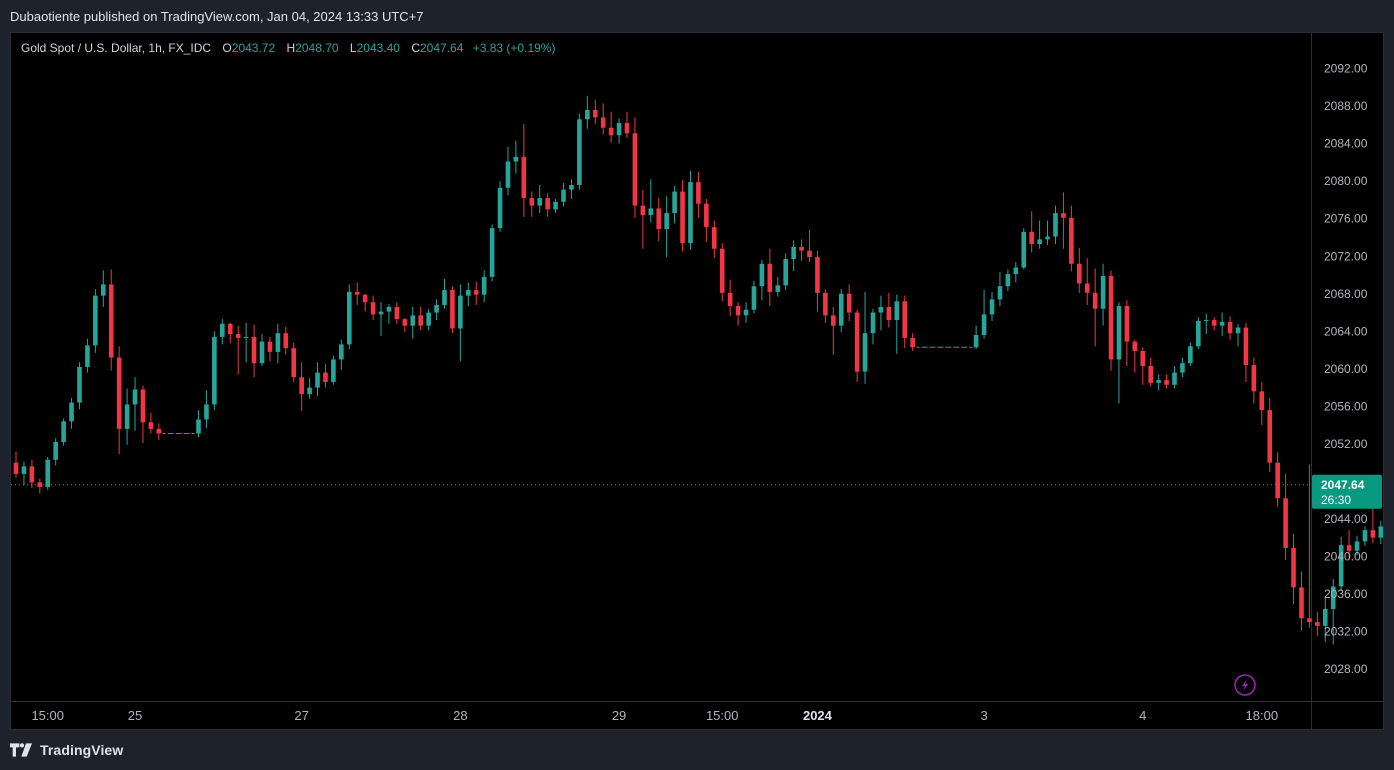 Image resolution: width=1394 pixels, height=770 pixels. I want to click on y-tick-label: 2092.00, so click(1346, 69).